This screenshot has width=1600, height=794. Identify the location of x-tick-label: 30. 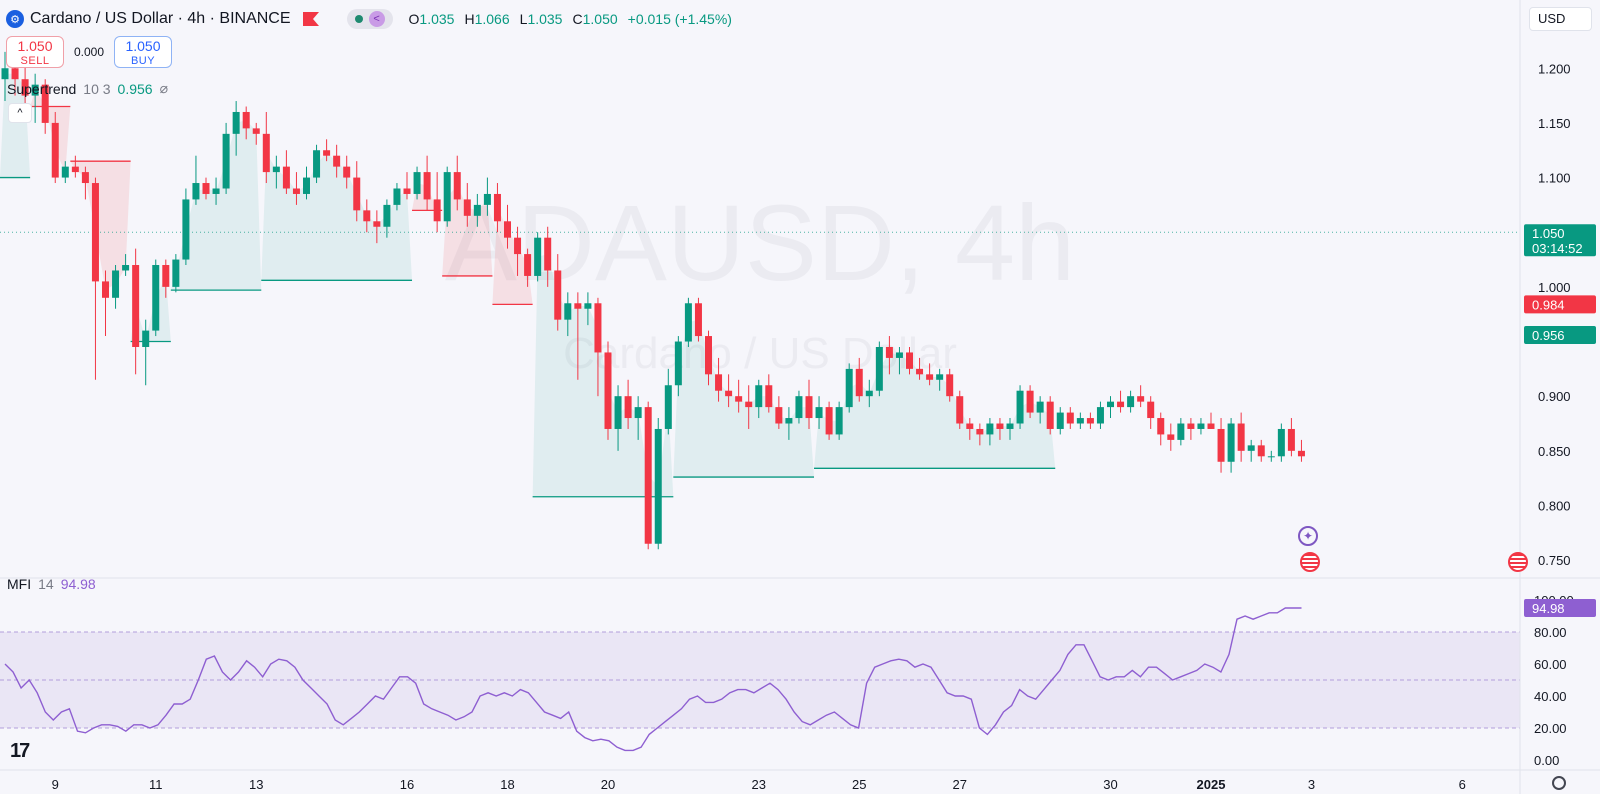
(1110, 784).